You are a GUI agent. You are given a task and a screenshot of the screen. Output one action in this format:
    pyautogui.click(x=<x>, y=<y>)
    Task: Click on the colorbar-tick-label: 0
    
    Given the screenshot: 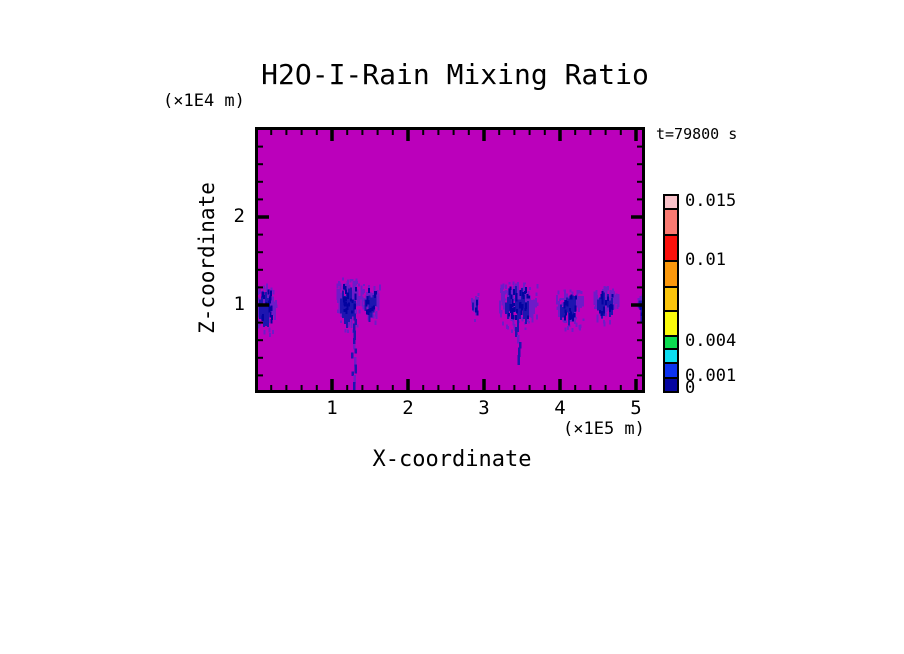 What is the action you would take?
    pyautogui.click(x=690, y=388)
    